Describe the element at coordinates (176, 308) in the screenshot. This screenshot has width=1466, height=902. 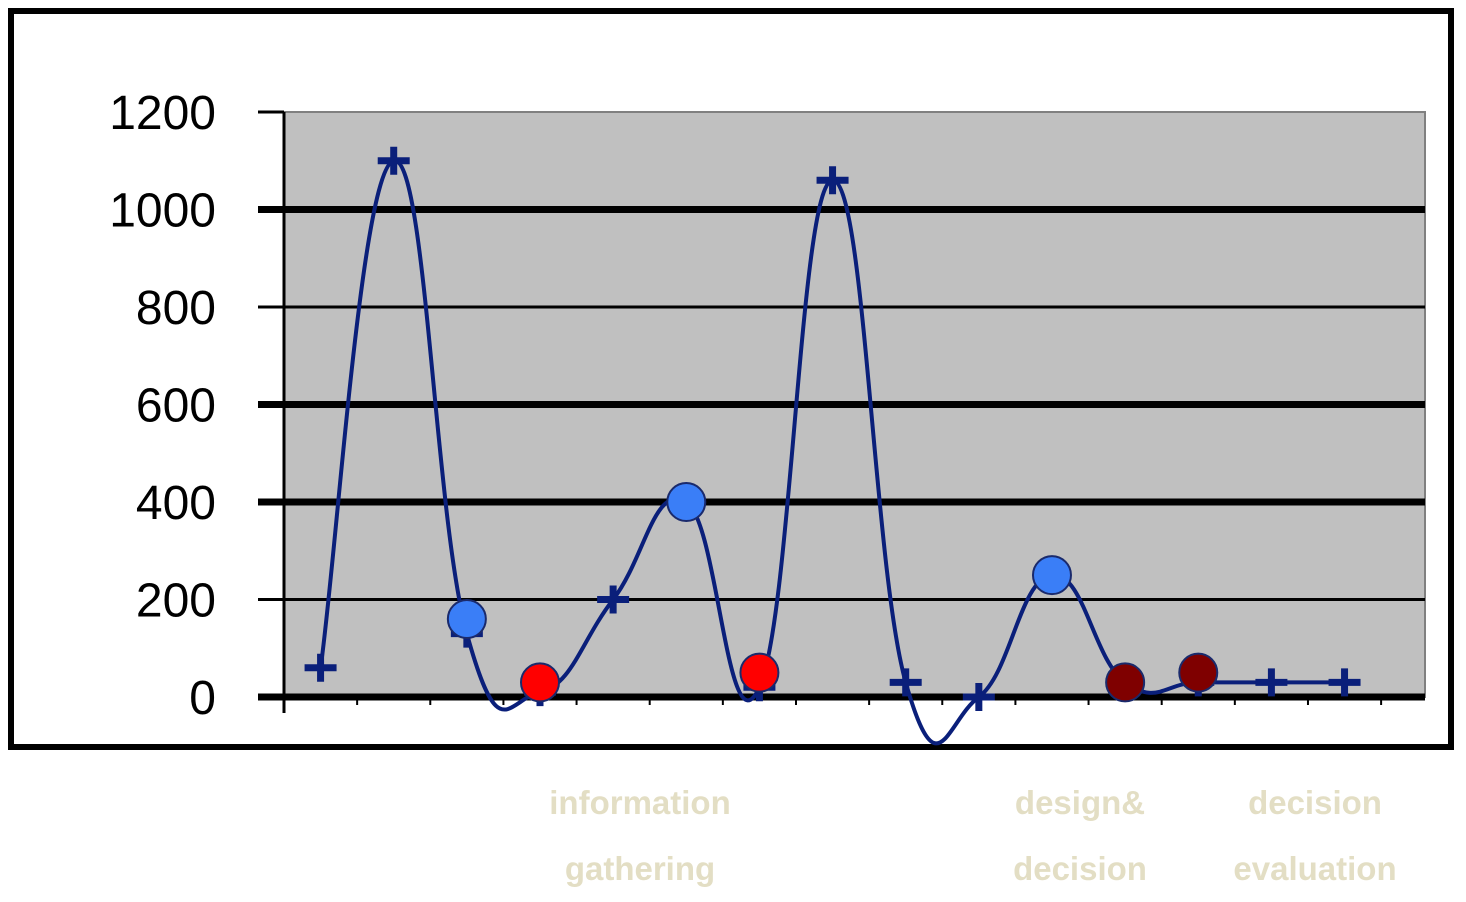
I see `y-tick-label: 800` at that location.